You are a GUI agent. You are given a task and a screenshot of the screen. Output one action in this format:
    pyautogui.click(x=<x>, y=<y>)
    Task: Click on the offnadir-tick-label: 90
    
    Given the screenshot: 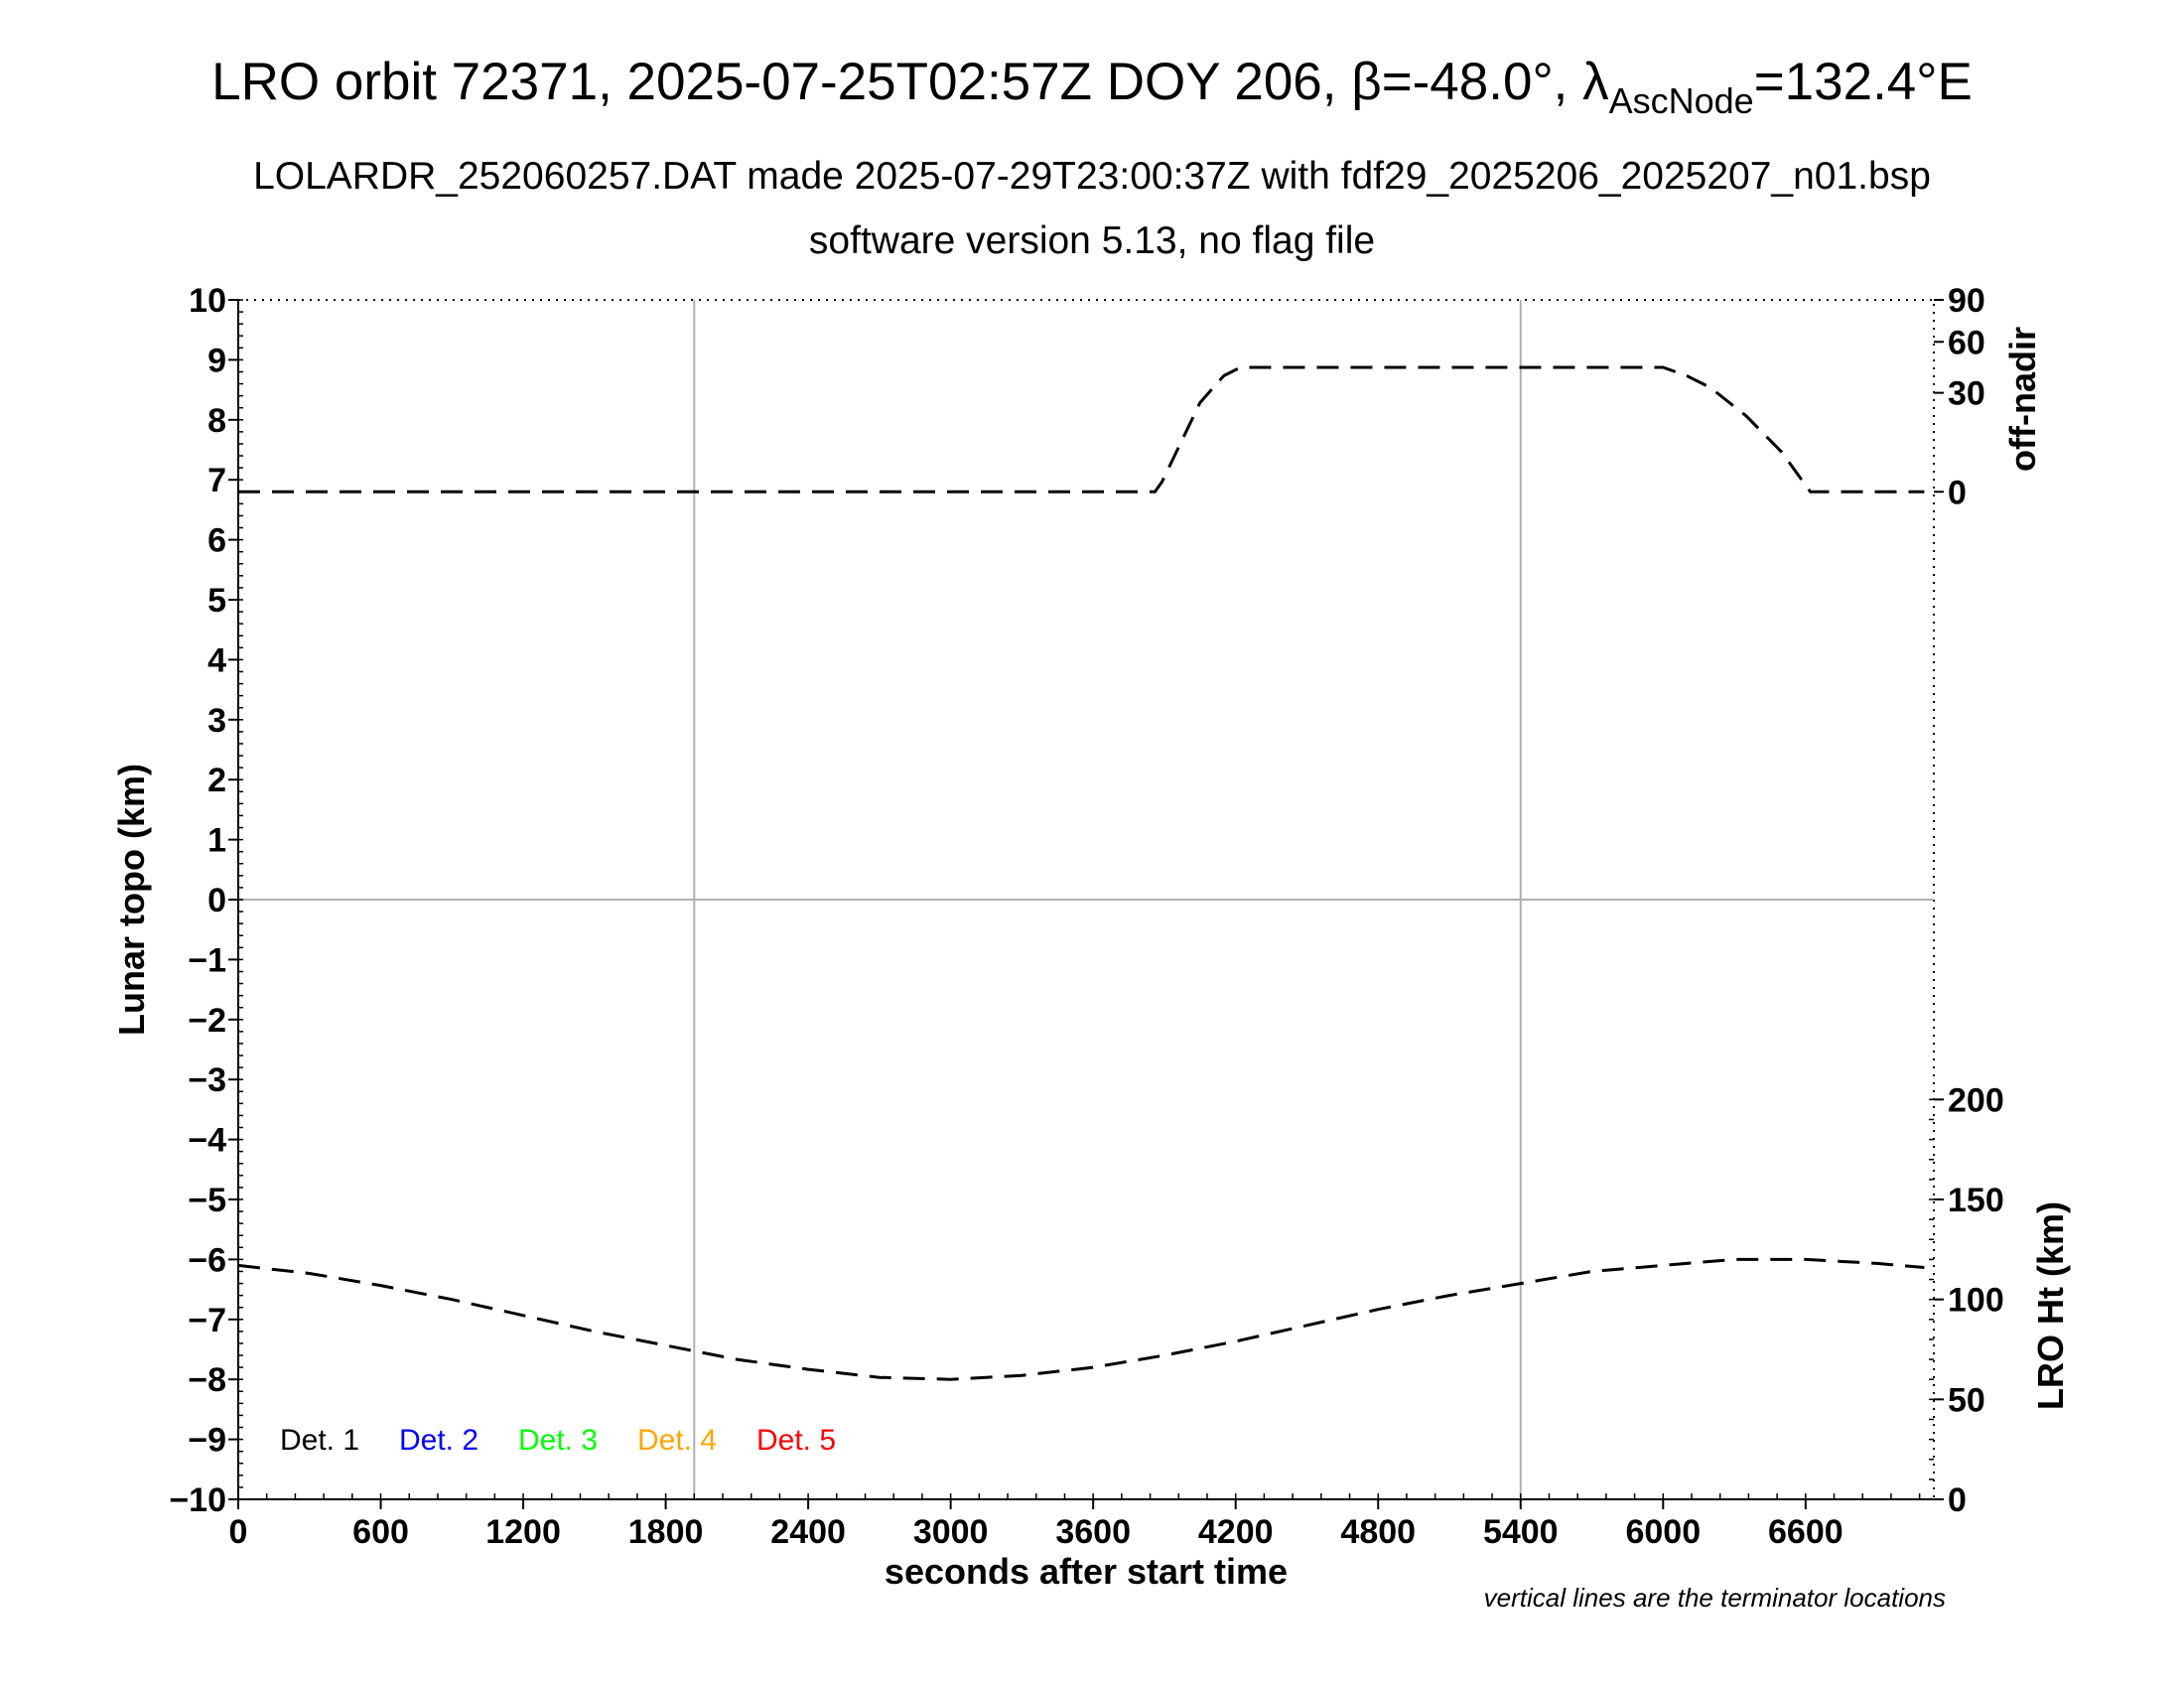 What is the action you would take?
    pyautogui.click(x=1966, y=301)
    